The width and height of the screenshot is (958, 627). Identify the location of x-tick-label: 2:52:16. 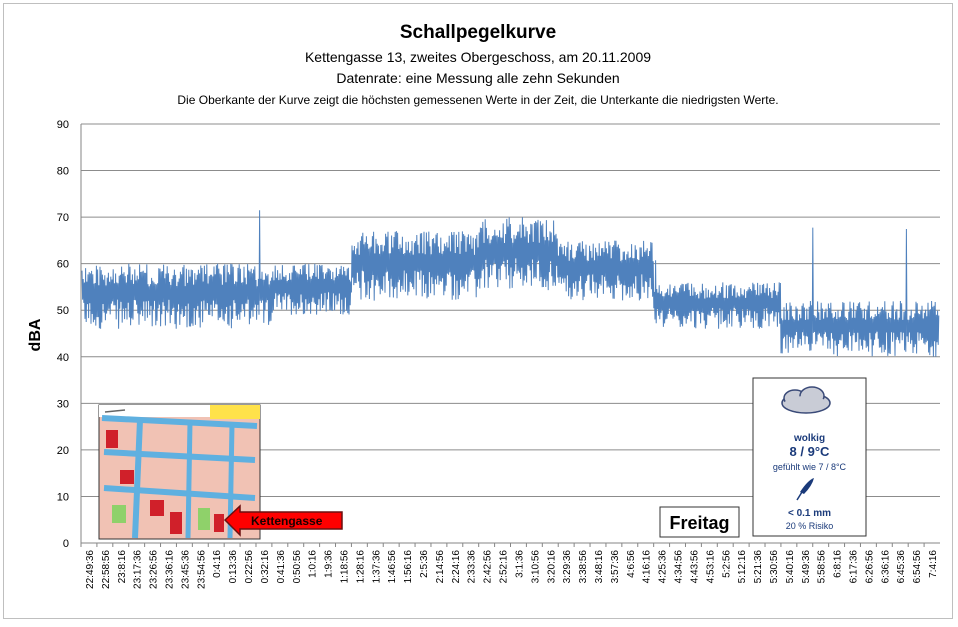
(504, 567).